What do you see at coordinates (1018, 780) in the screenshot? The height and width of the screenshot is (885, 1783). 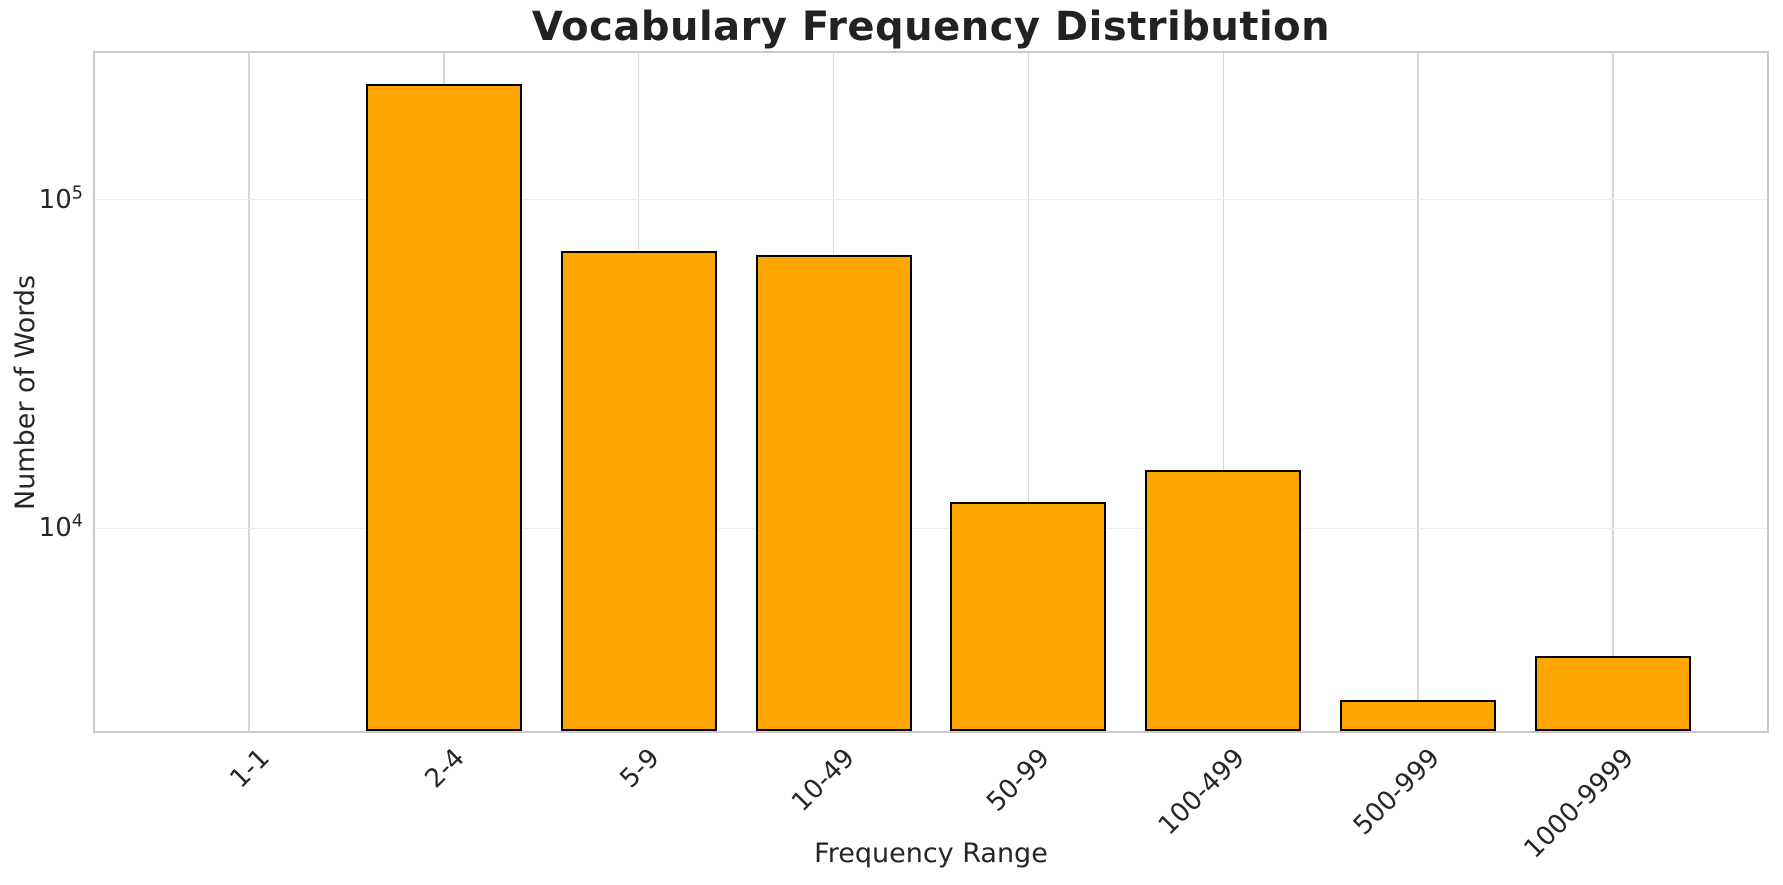 I see `x-tick-label: 50-99` at bounding box center [1018, 780].